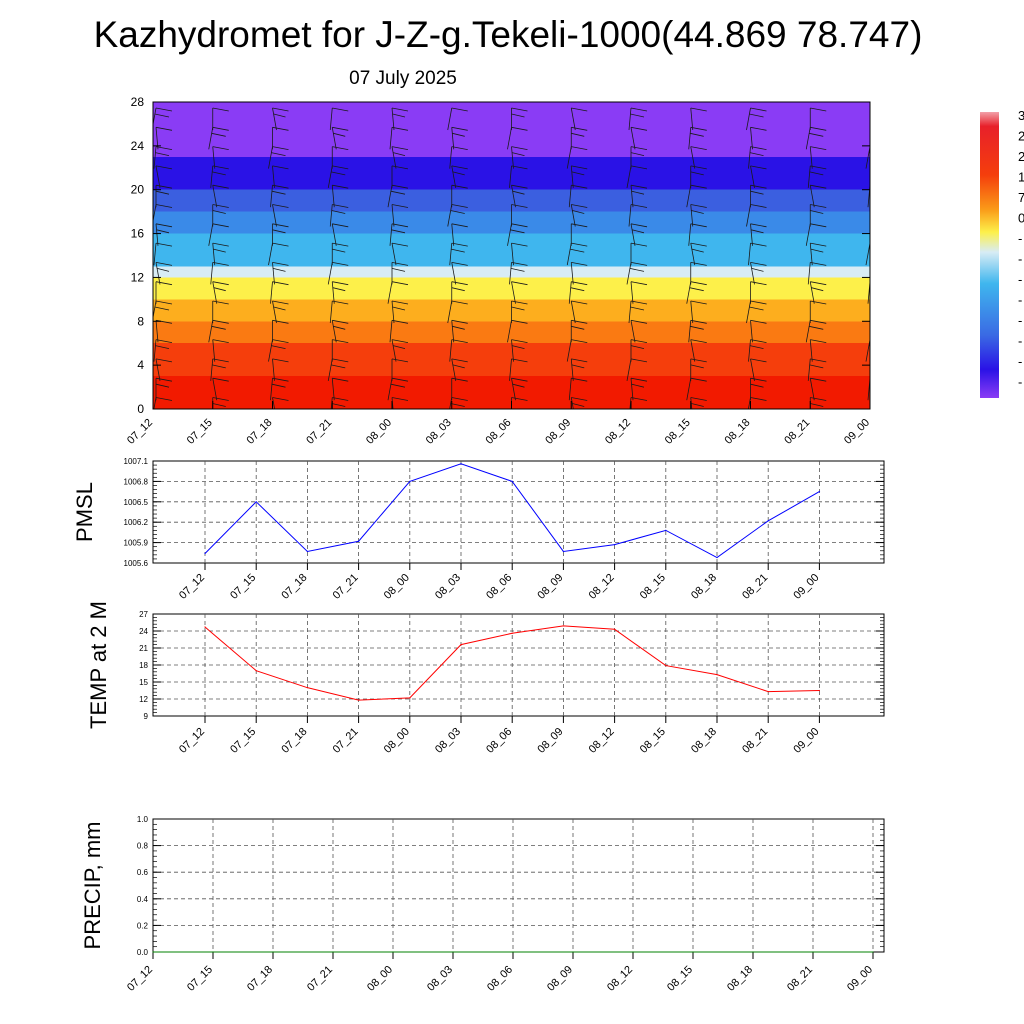  I want to click on x-tick-label: 08_09, so click(550, 741).